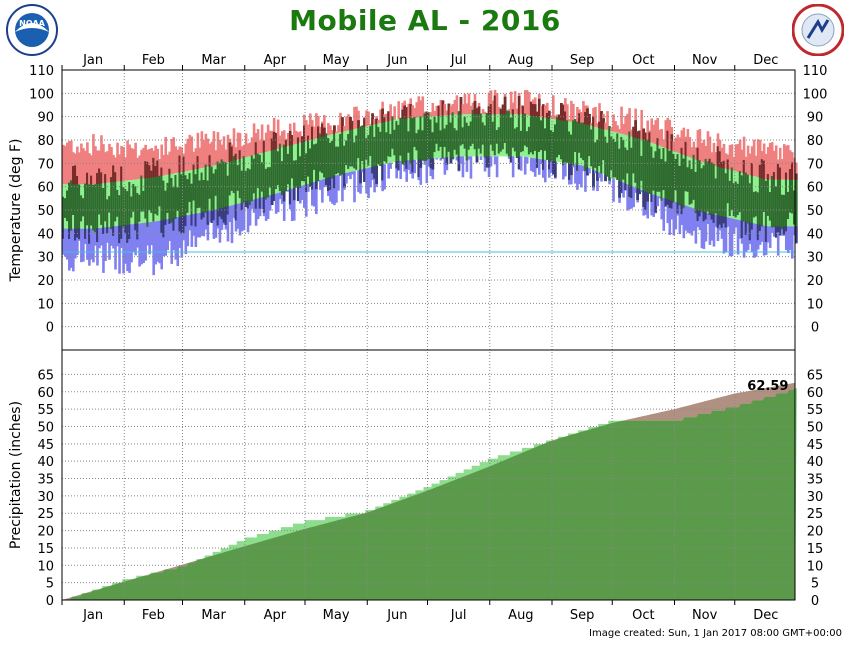 The height and width of the screenshot is (650, 850). Describe the element at coordinates (815, 188) in the screenshot. I see `temp-tick-right: 60` at that location.